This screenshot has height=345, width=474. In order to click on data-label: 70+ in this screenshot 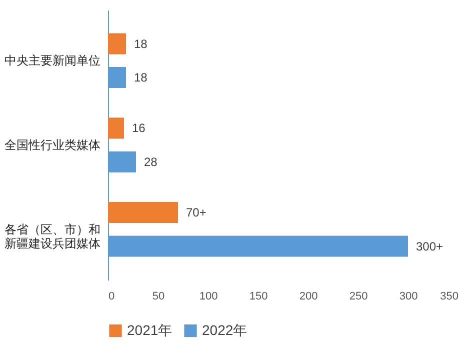, I will do `click(196, 213)`.